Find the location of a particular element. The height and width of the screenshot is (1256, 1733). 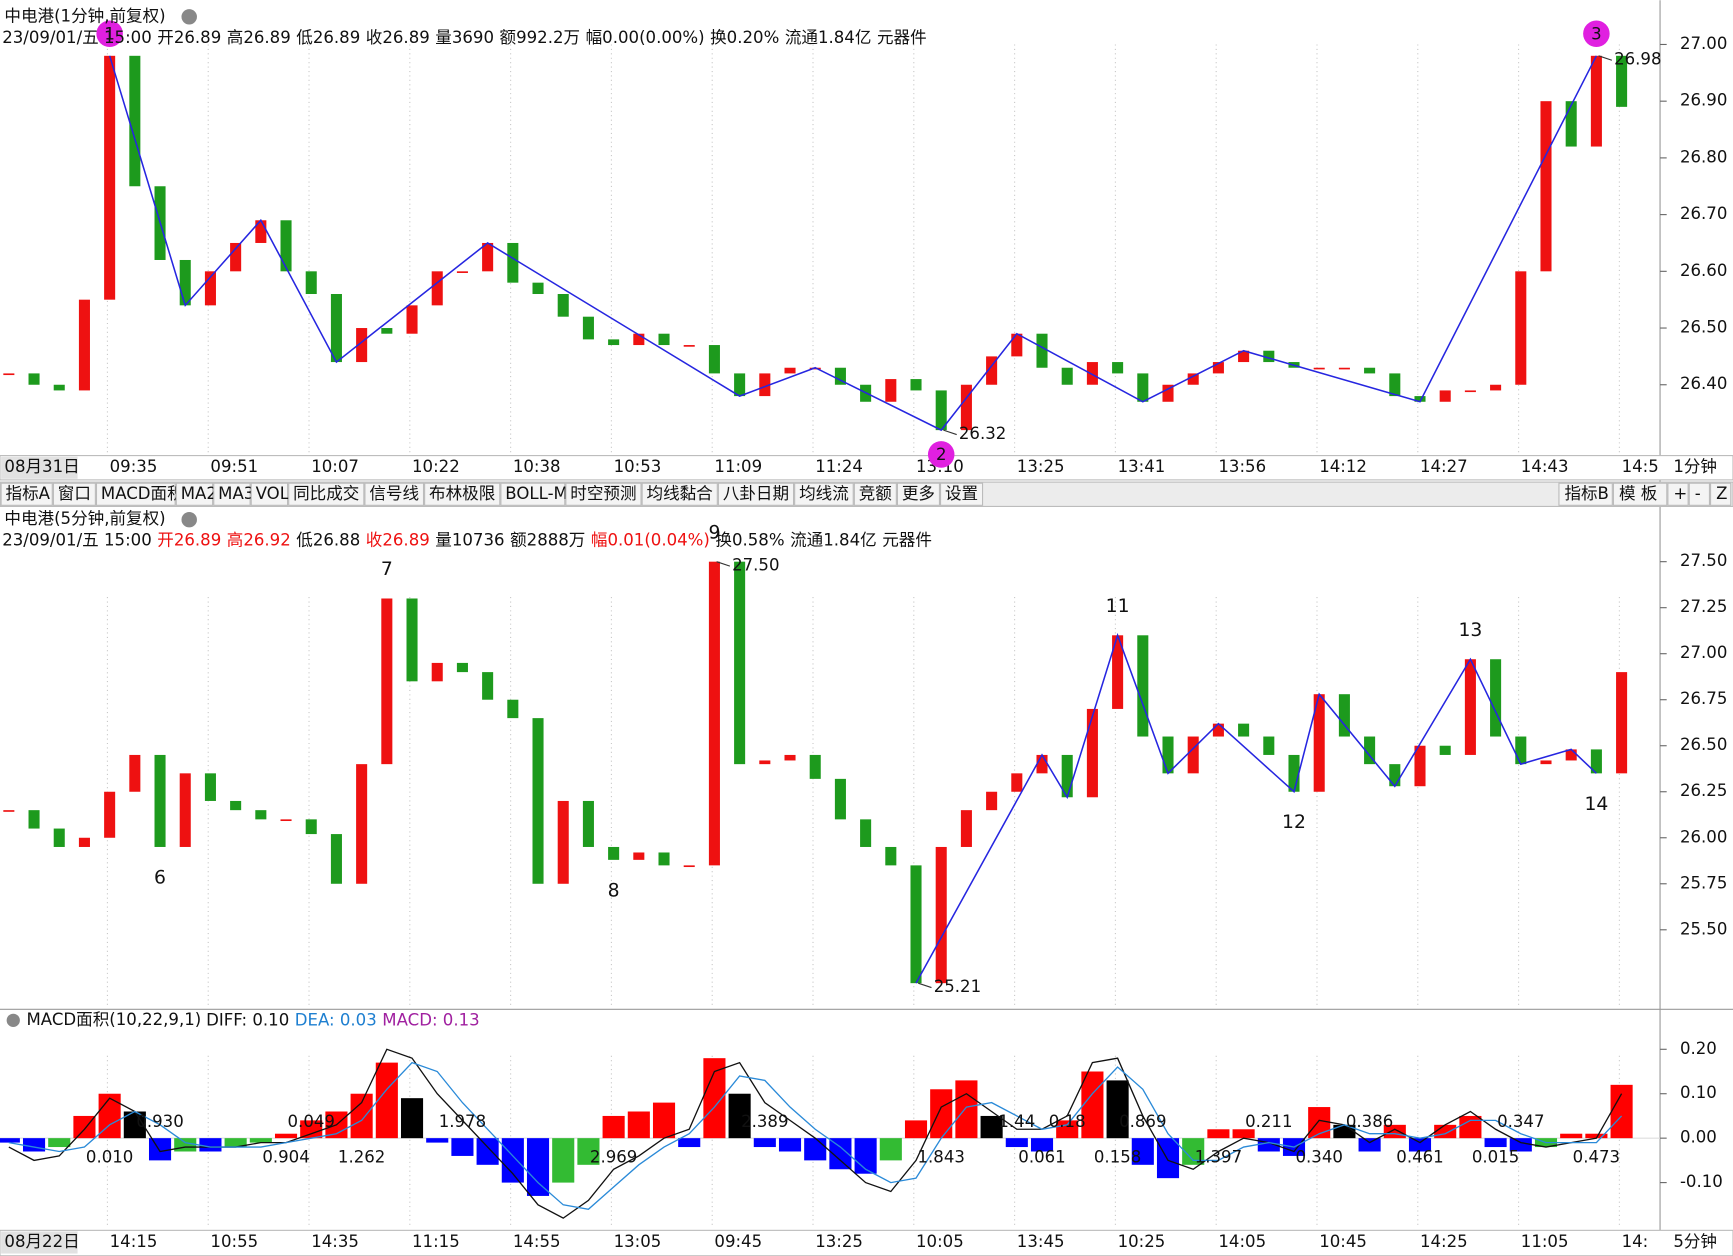

toolbar-label: 指标B is located at coordinates (1586, 493).